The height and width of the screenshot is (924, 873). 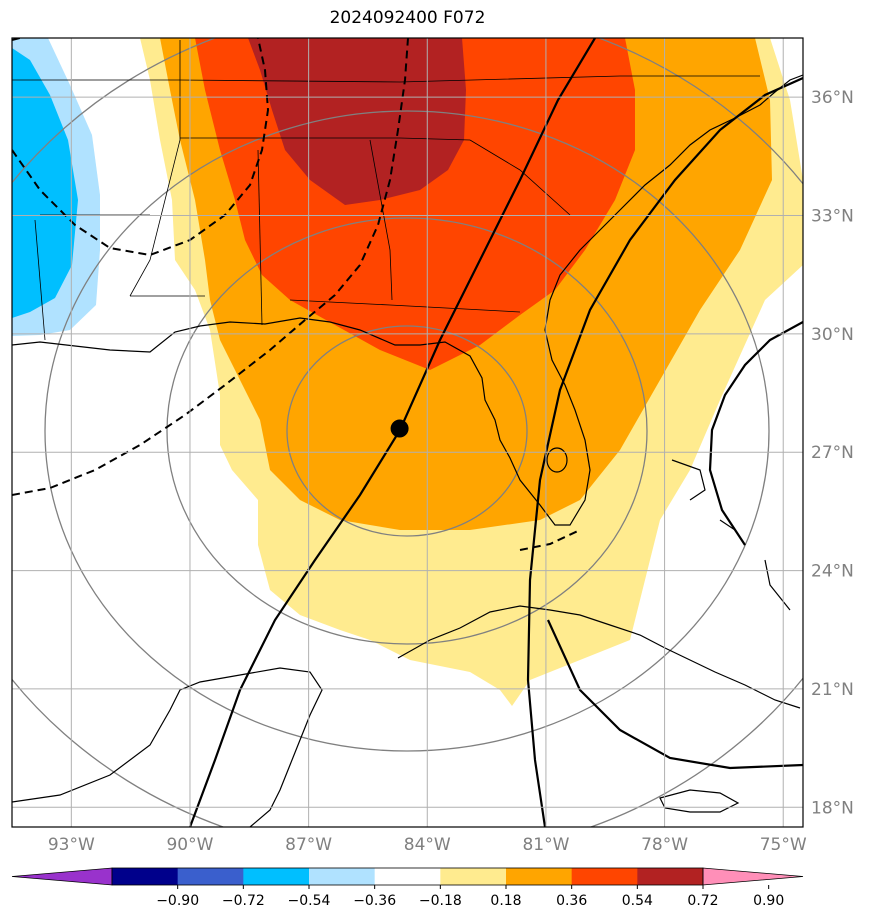 What do you see at coordinates (440, 901) in the screenshot?
I see `colorbar-tick-label: −0.18` at bounding box center [440, 901].